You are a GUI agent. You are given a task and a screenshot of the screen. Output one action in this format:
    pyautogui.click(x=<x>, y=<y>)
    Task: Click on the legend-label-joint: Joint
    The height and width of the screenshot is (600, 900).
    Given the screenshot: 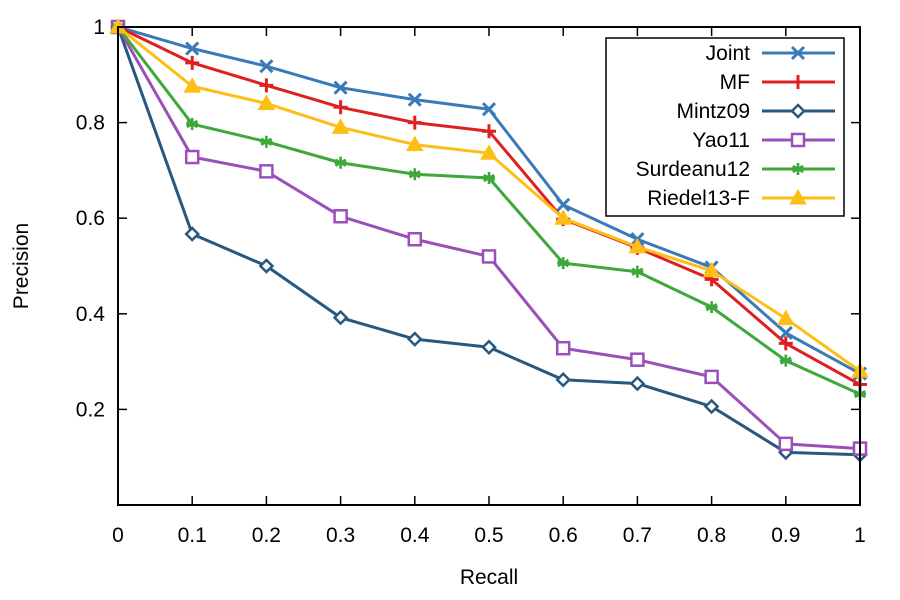 What is the action you would take?
    pyautogui.click(x=728, y=53)
    